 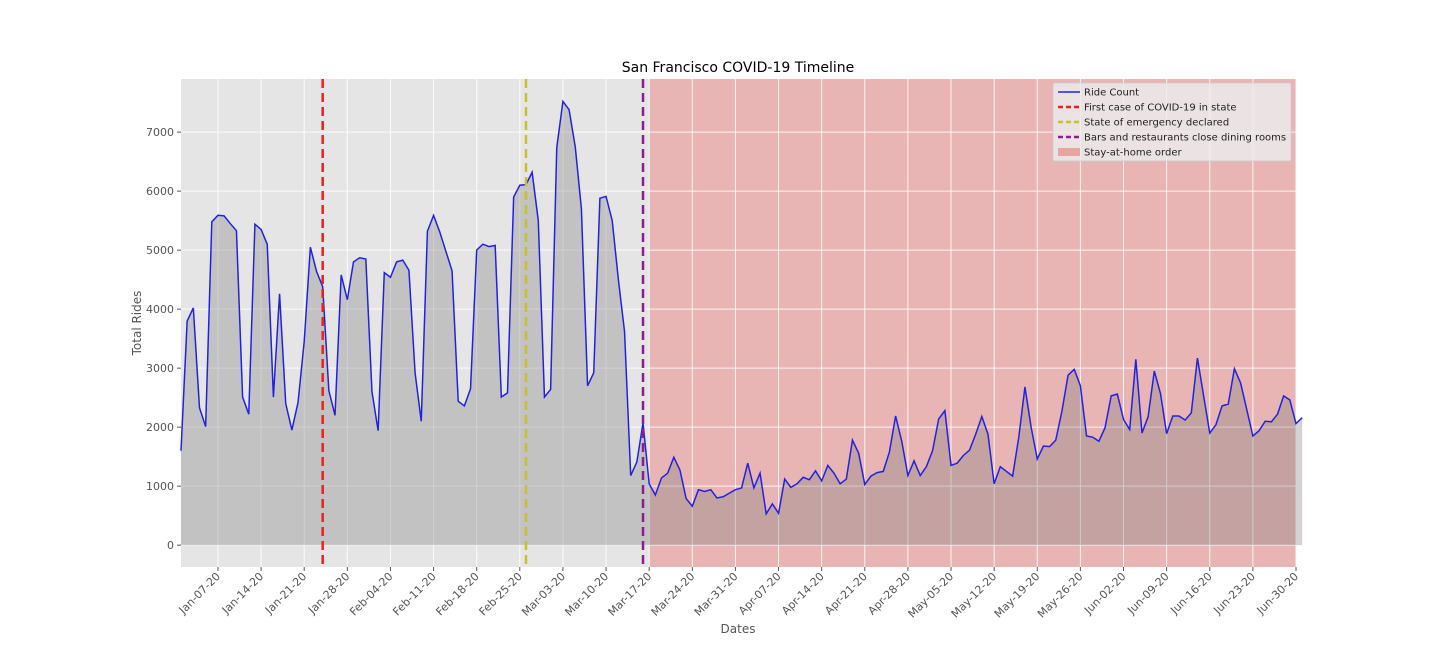 I want to click on x-tick-label: May-05-20, so click(x=931, y=595).